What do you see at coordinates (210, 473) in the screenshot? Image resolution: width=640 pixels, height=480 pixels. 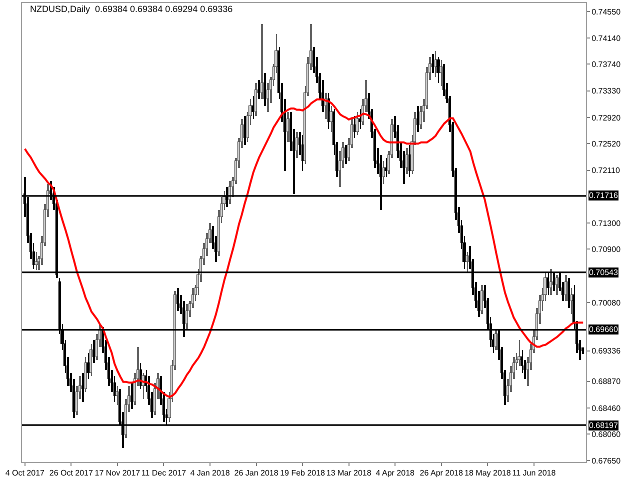 I see `x-tick-label: 4 Jan 2018` at bounding box center [210, 473].